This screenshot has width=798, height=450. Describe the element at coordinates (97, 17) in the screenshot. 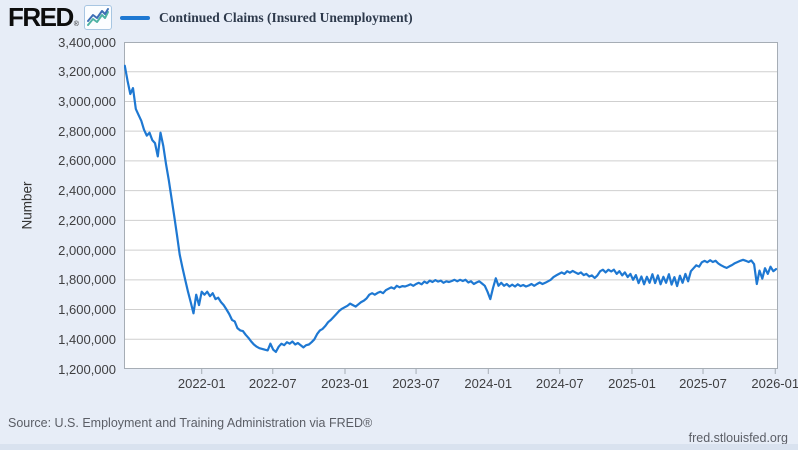

I see `fred-logo-chart-icon` at that location.